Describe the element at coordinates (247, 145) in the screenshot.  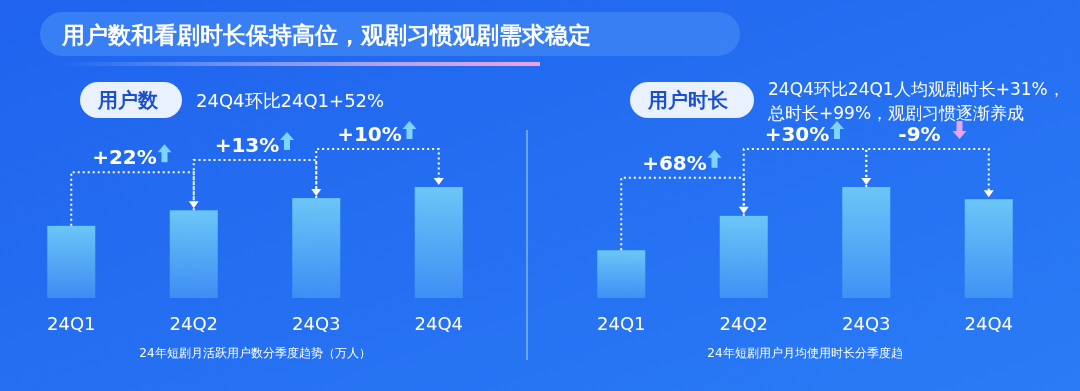
I see `text: +13%` at that location.